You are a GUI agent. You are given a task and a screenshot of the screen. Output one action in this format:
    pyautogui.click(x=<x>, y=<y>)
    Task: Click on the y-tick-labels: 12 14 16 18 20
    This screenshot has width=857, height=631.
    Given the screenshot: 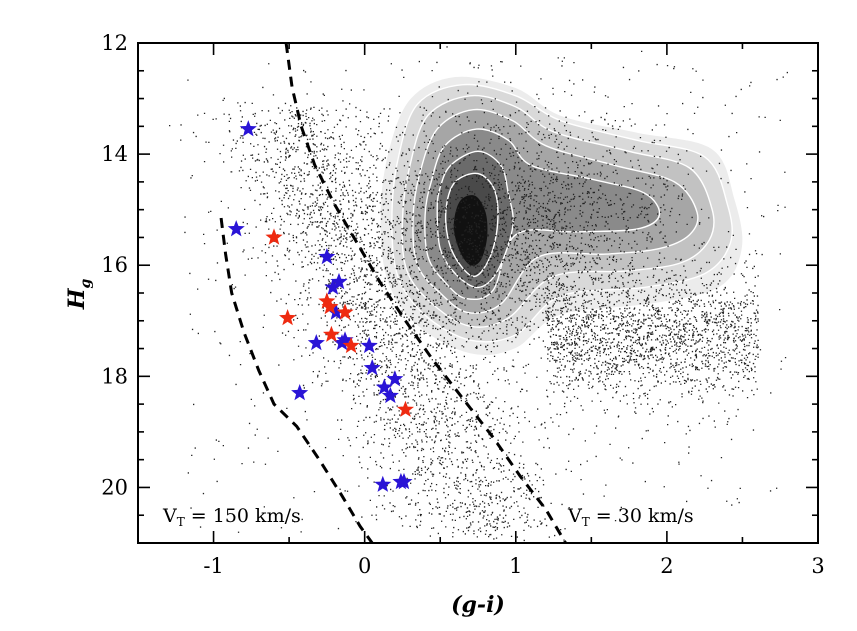 What is the action you would take?
    pyautogui.click(x=114, y=265)
    